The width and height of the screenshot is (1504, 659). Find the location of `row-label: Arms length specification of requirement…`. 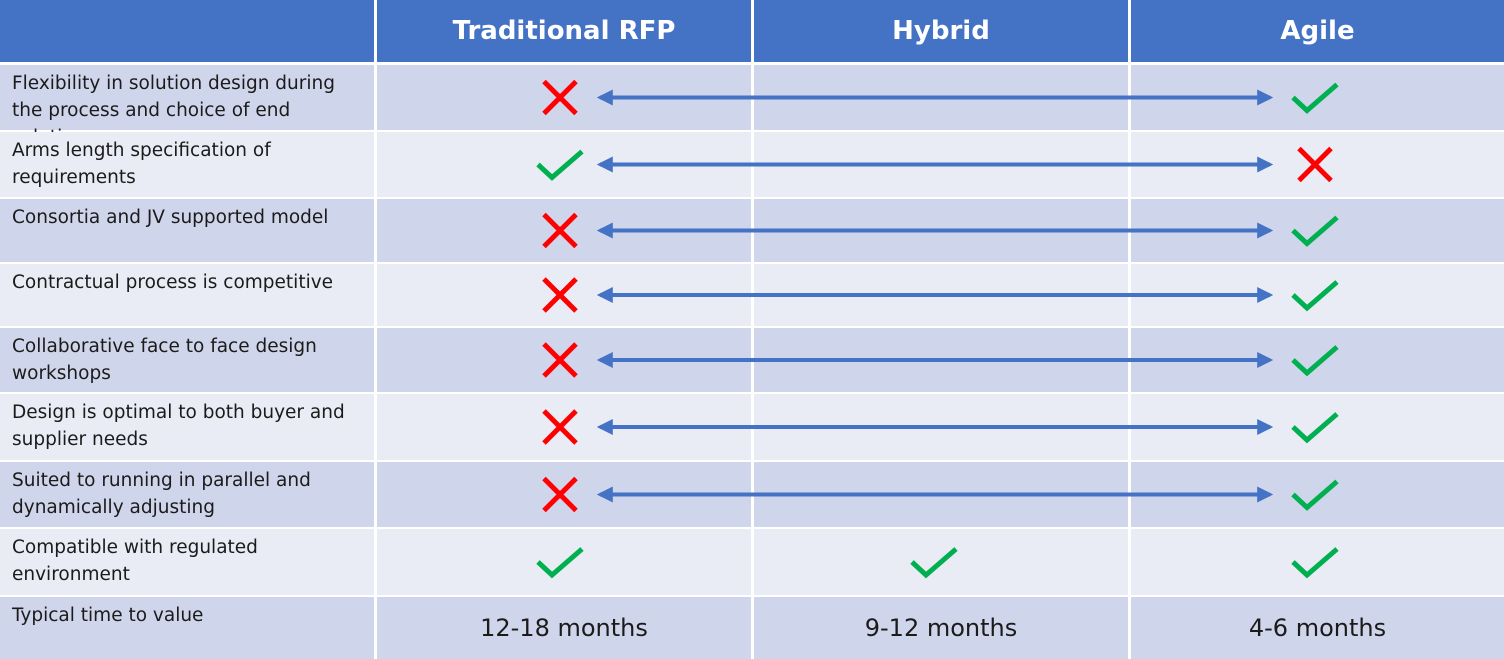

row-label: Arms length specification of requirement… is located at coordinates (187, 164).